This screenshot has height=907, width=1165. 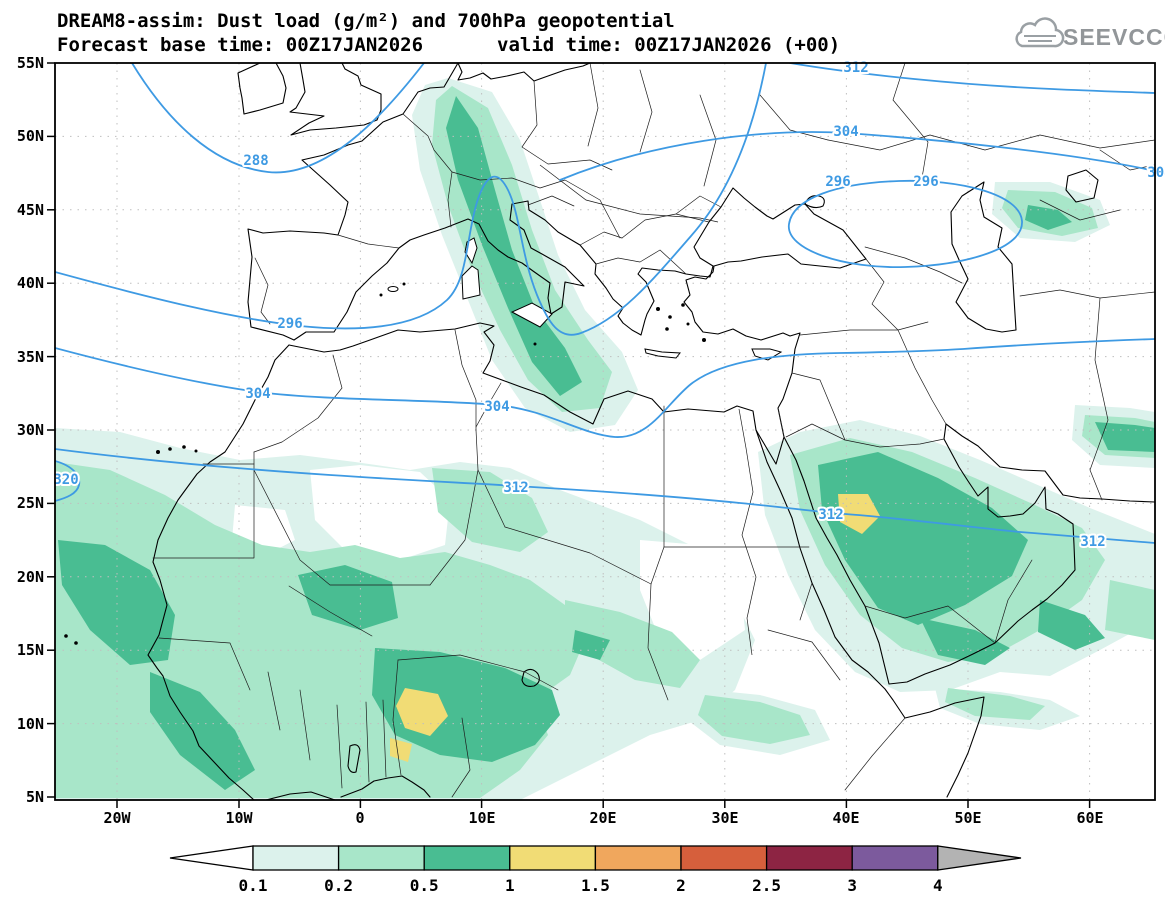 What do you see at coordinates (30, 210) in the screenshot?
I see `y-axis-tick-label: 45N` at bounding box center [30, 210].